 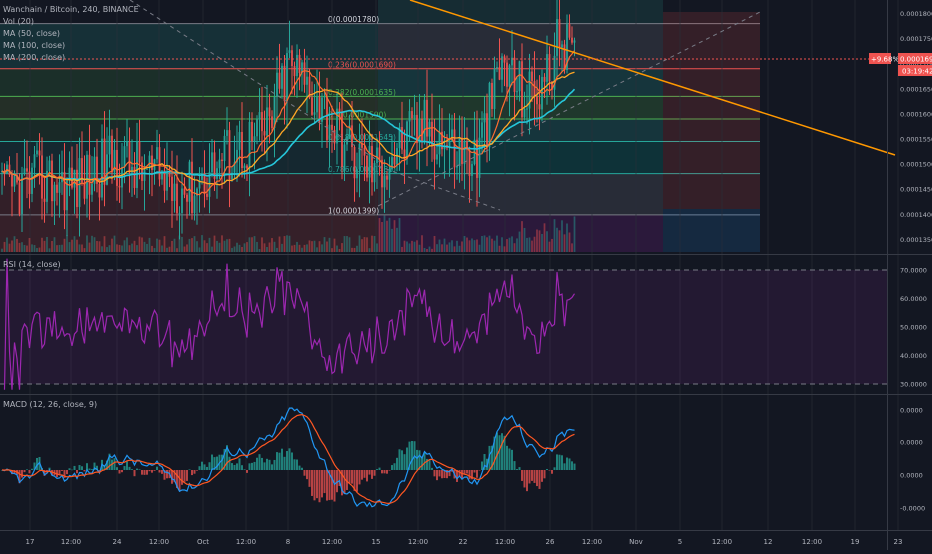 What do you see at coordinates (912, 460) in the screenshot?
I see `macd-axis: 0.0000 0.0000 0.0000 -0.0000` at bounding box center [912, 460].